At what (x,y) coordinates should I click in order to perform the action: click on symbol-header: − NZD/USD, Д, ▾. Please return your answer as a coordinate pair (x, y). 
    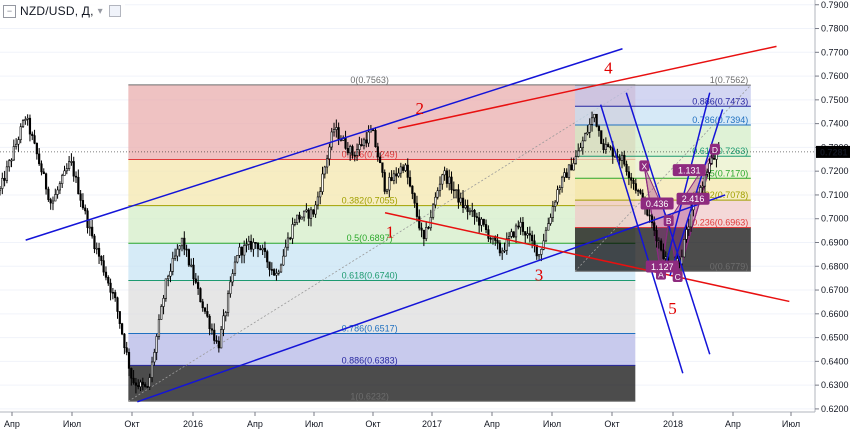
    Looking at the image, I should click on (62, 11).